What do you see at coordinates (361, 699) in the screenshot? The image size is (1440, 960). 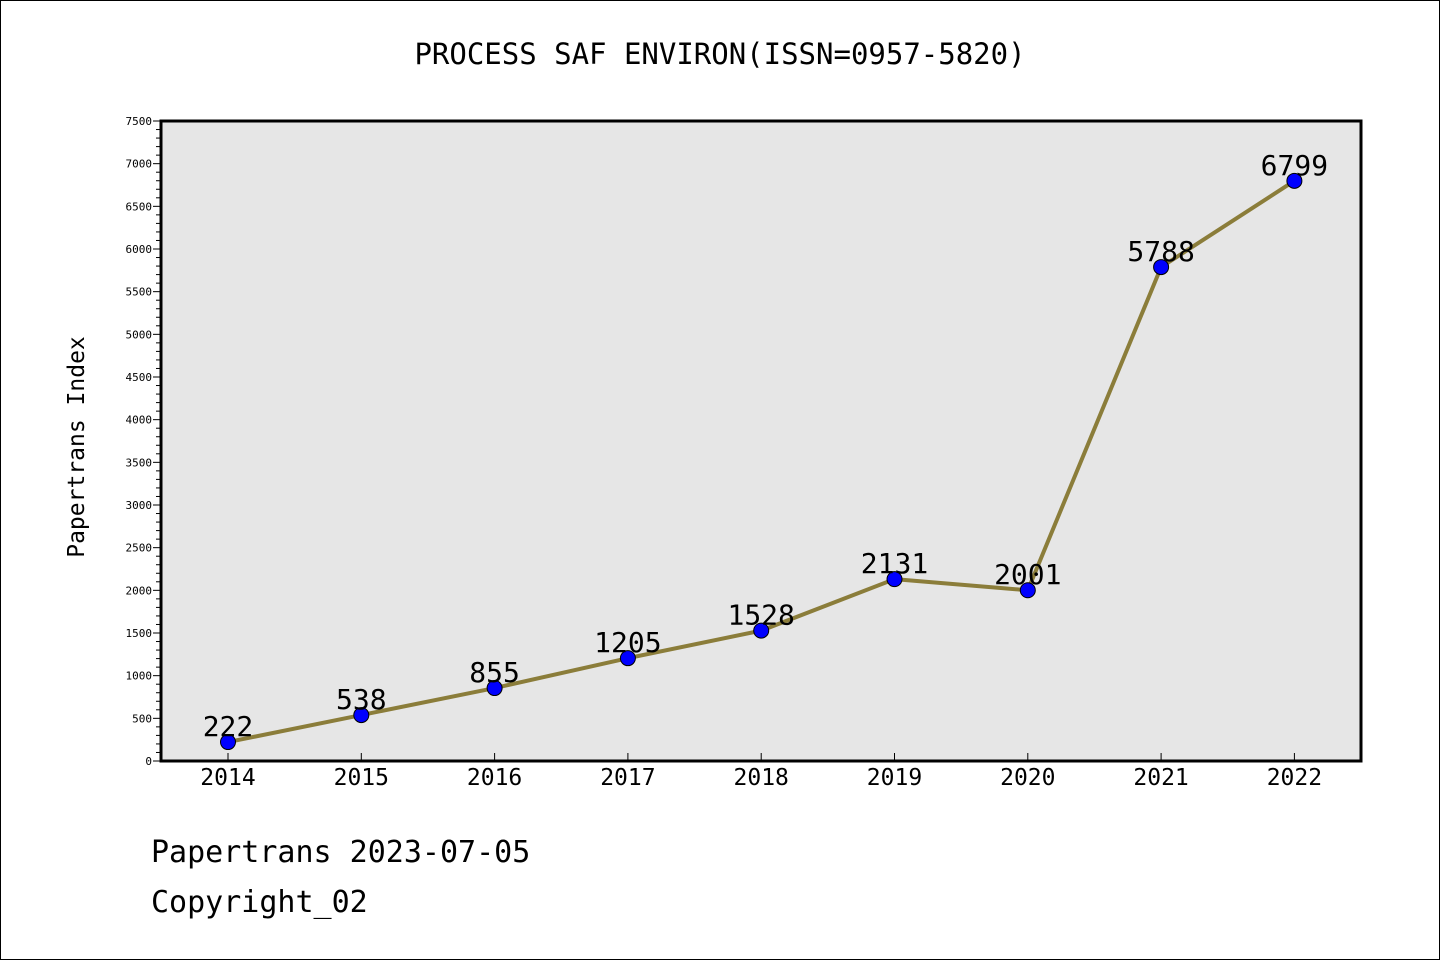 I see `data-label: 538` at bounding box center [361, 699].